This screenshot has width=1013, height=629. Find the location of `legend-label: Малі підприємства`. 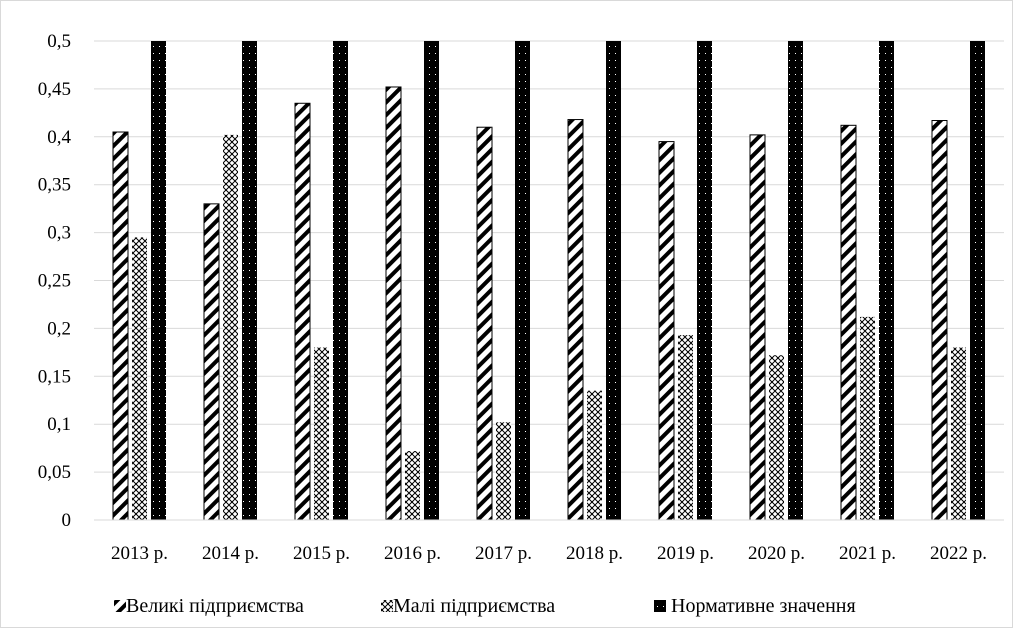

legend-label: Малі підприємства is located at coordinates (474, 606).